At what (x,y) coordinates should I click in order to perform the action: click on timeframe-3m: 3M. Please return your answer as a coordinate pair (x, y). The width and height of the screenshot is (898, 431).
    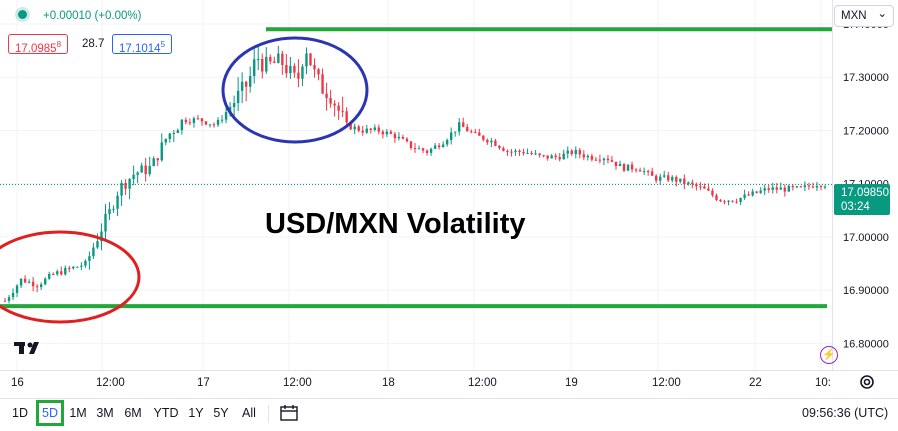
    Looking at the image, I should click on (105, 413).